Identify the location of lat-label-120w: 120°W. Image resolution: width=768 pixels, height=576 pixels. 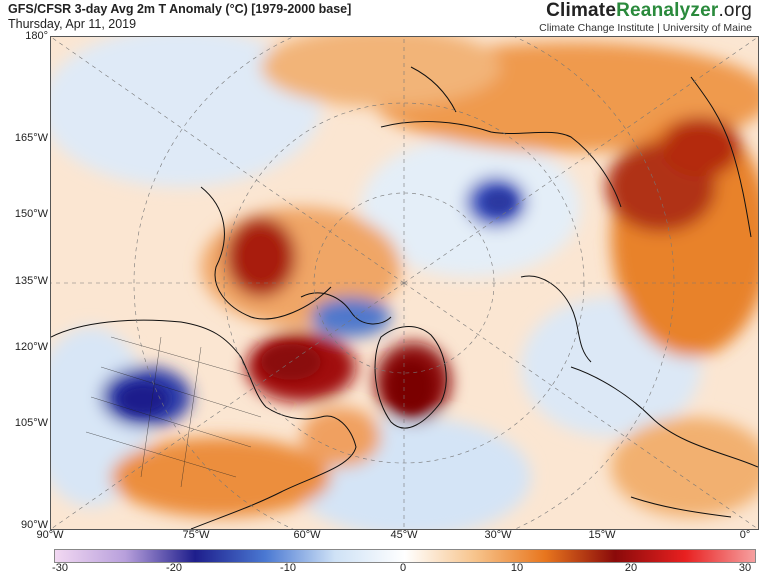
(31, 347).